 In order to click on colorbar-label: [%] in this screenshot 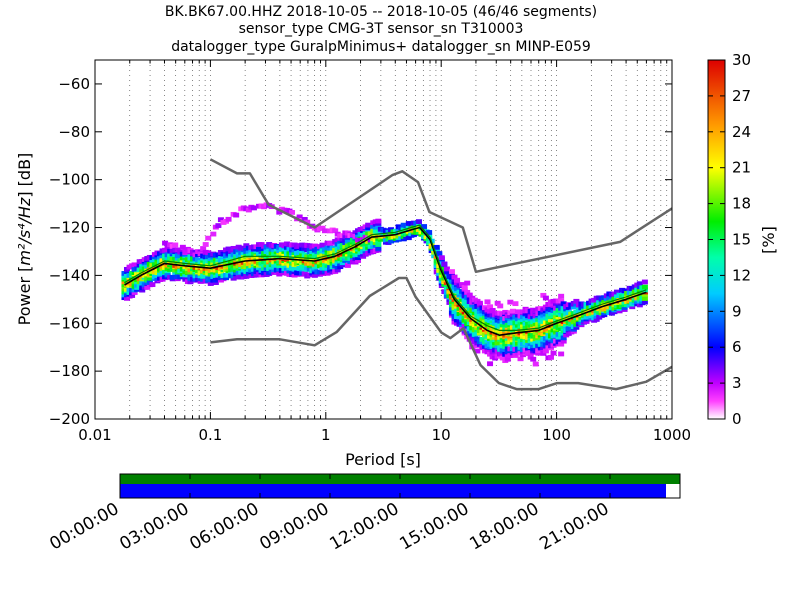, I will do `click(768, 240)`.